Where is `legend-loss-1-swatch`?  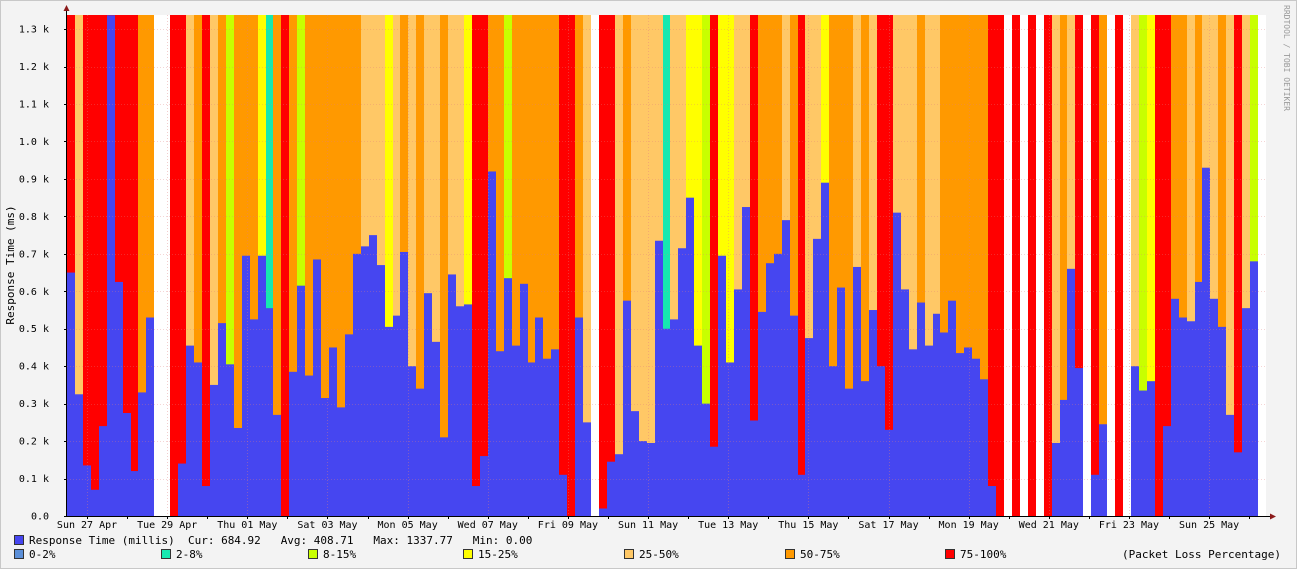
legend-loss-1-swatch is located at coordinates (166, 554).